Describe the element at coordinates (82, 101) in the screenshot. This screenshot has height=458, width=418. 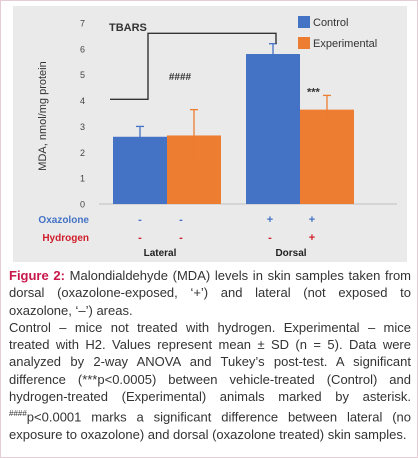
I see `y-tick-label: 4` at that location.